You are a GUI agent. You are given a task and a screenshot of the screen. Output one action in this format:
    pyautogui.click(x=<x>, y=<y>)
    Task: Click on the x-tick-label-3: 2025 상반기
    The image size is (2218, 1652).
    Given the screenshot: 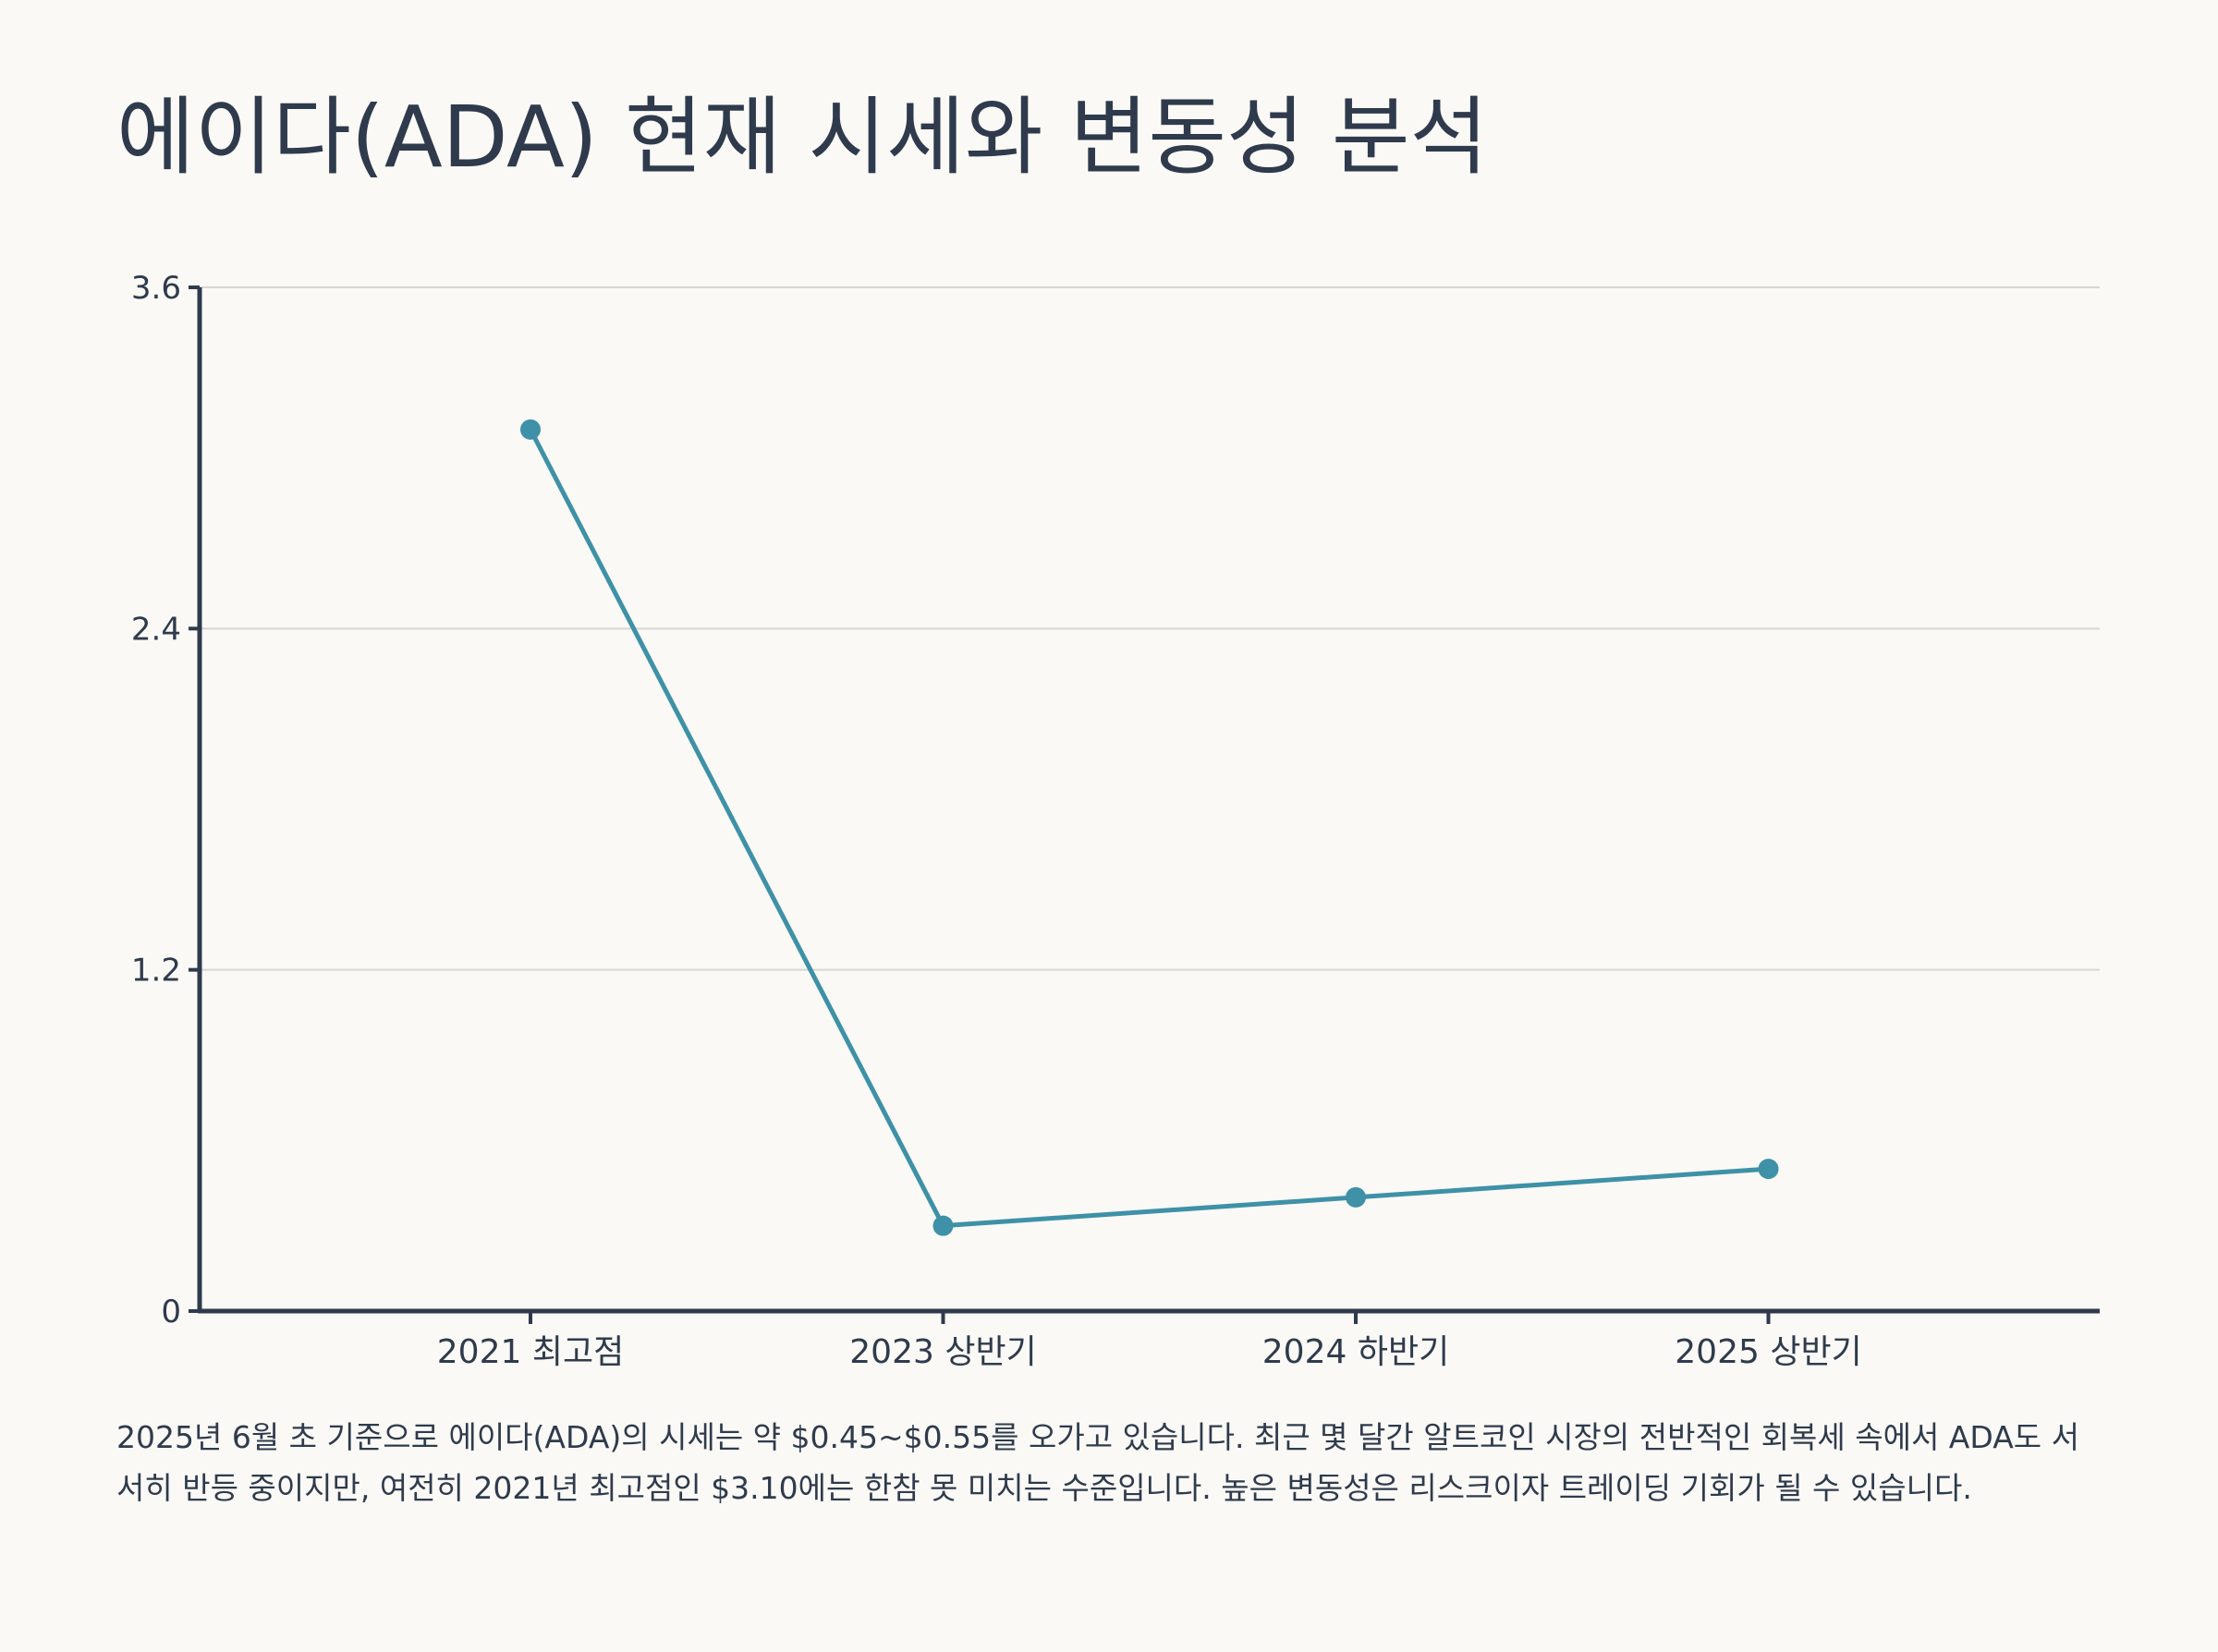 What is the action you would take?
    pyautogui.click(x=1768, y=1352)
    